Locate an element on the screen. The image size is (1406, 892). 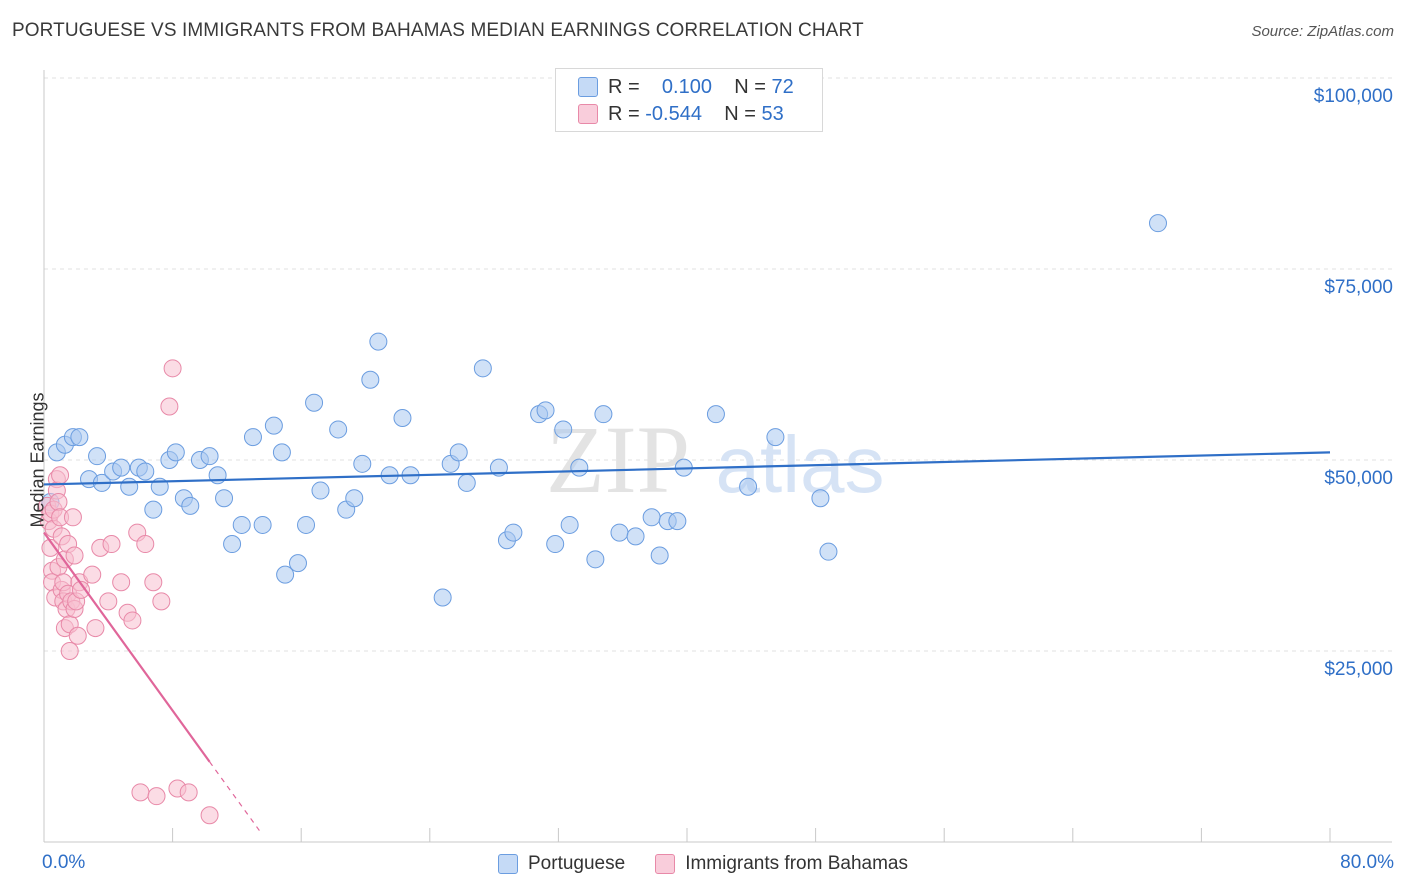
chart-source: Source: ZipAtlas.com is located at coordinates (1322, 31).